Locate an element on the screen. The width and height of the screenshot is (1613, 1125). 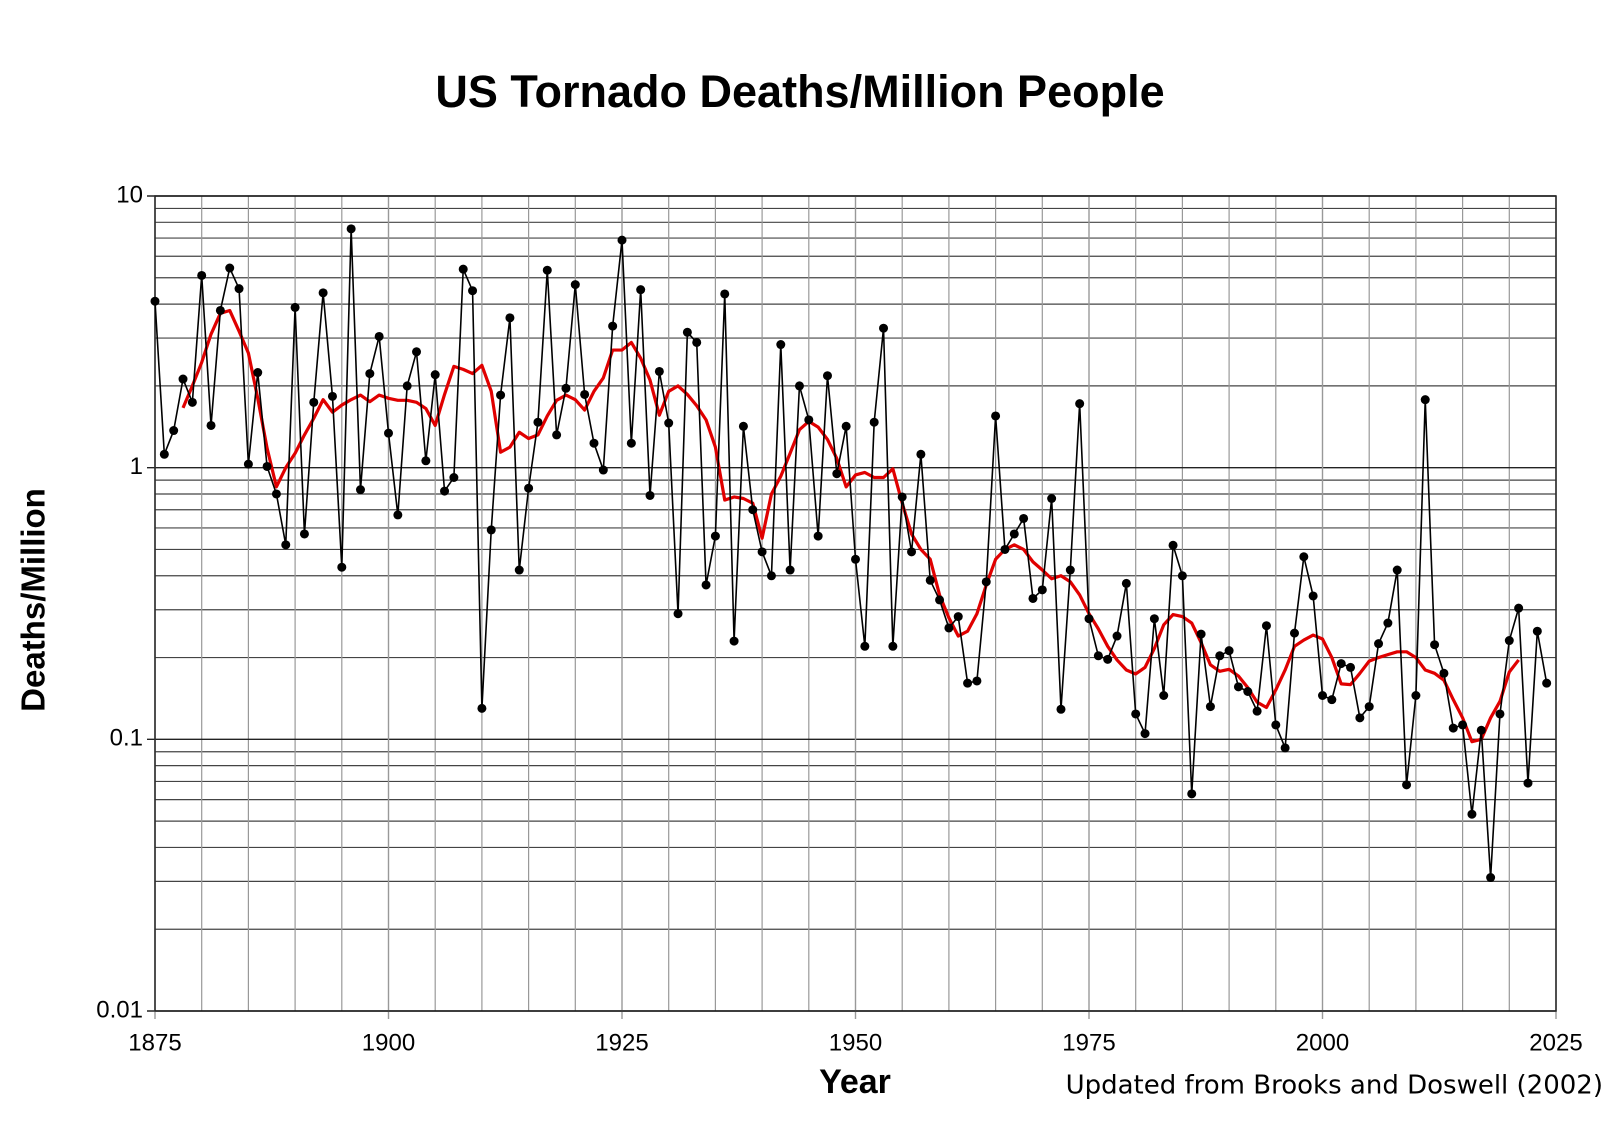
y-tick-label: 10 is located at coordinates (129, 194).